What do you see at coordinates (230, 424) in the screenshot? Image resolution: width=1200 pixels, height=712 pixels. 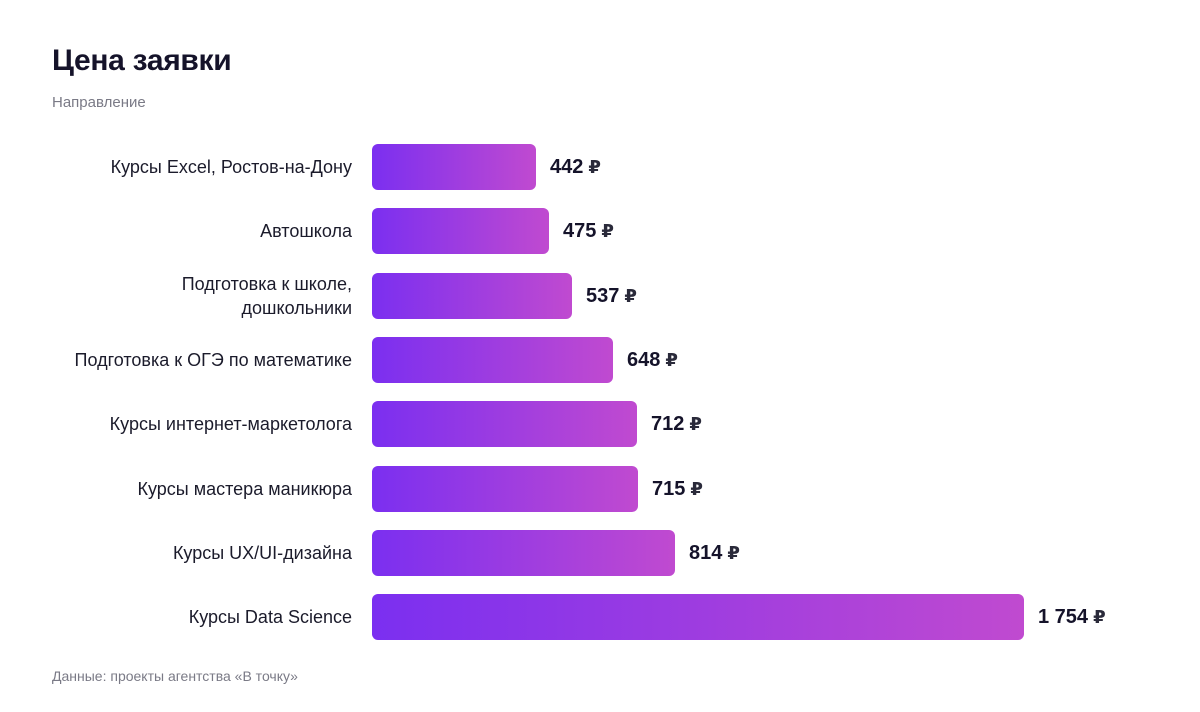 I see `category-label: Курсы интернет-маркетолога` at bounding box center [230, 424].